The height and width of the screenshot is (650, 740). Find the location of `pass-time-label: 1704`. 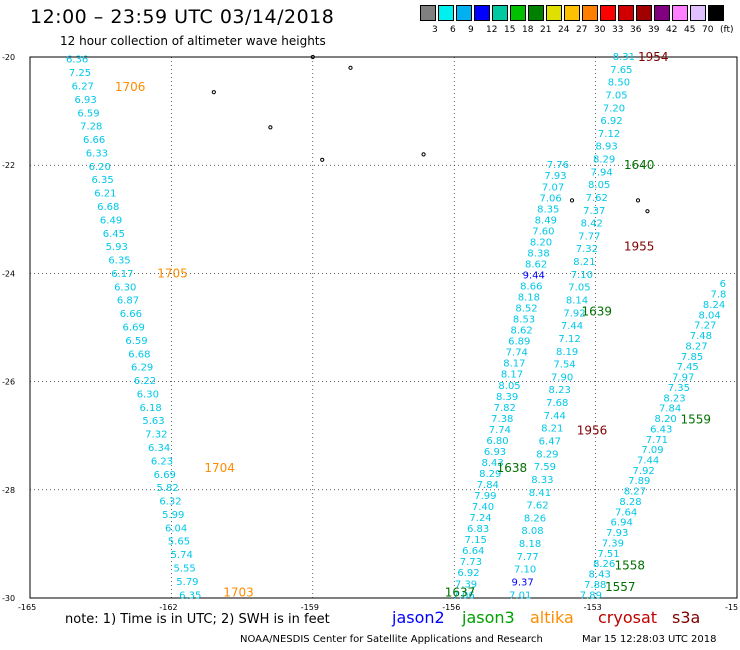

pass-time-label: 1704 is located at coordinates (219, 468).